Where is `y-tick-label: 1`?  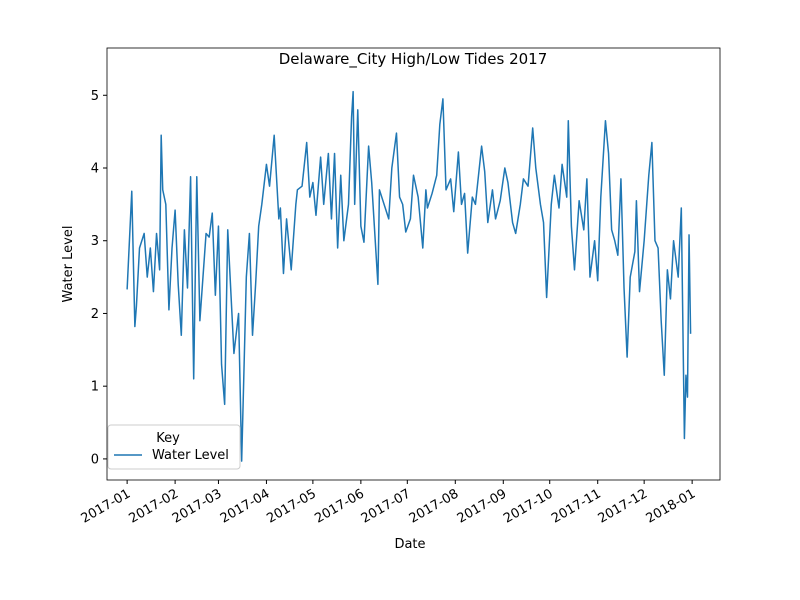 y-tick-label: 1 is located at coordinates (95, 387).